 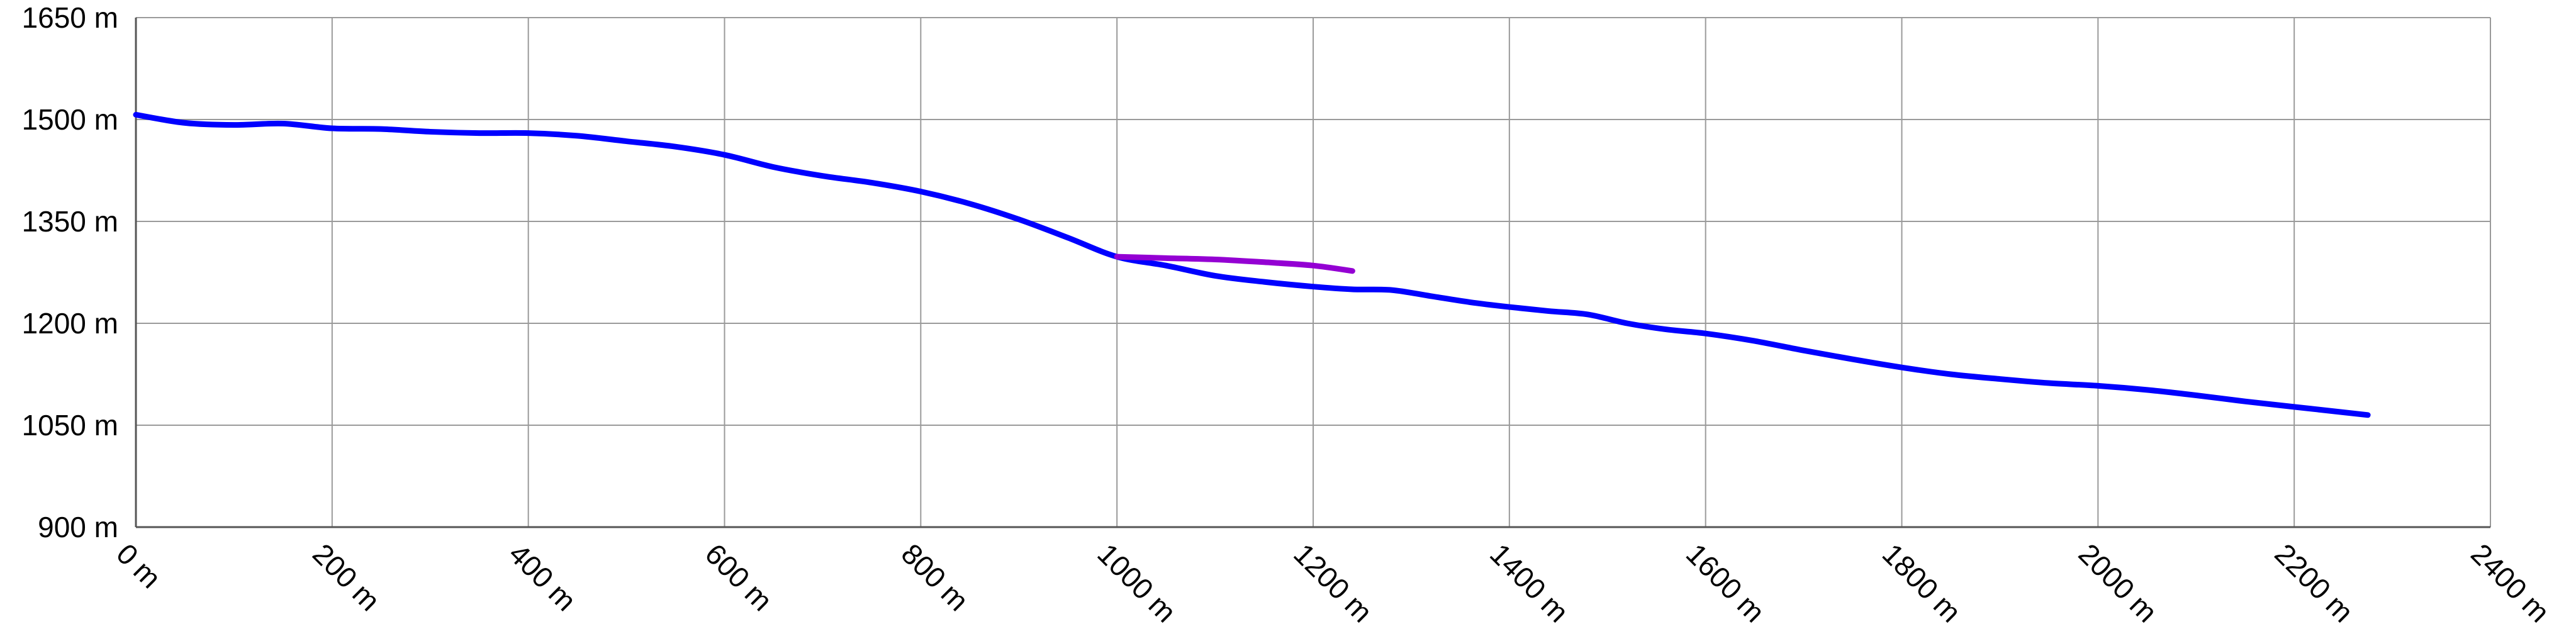 What do you see at coordinates (70, 119) in the screenshot?
I see `y-tick-label: 1500 m` at bounding box center [70, 119].